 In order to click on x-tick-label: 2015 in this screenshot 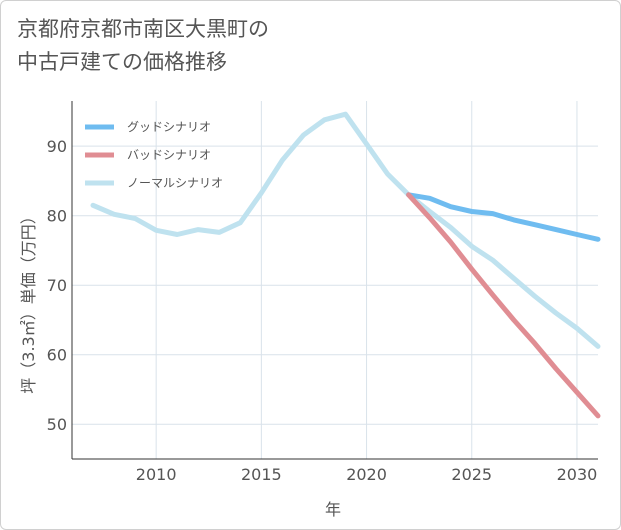, I will do `click(261, 474)`.